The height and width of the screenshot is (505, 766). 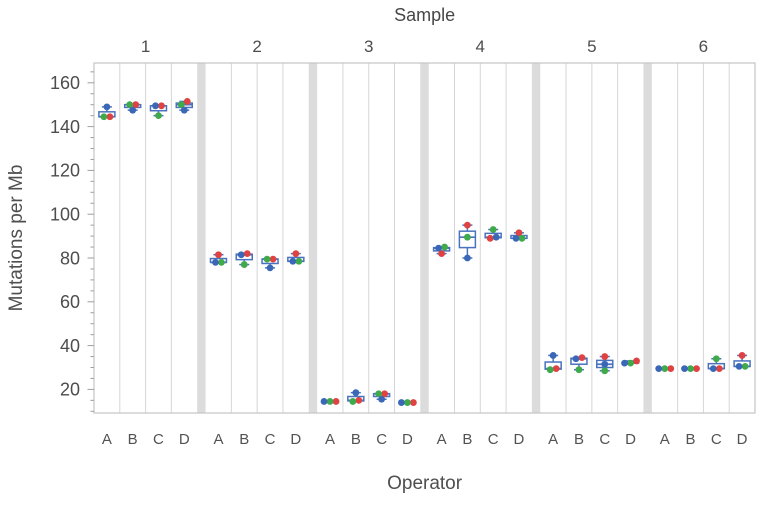 What do you see at coordinates (368, 46) in the screenshot?
I see `sample-group-label: 3` at bounding box center [368, 46].